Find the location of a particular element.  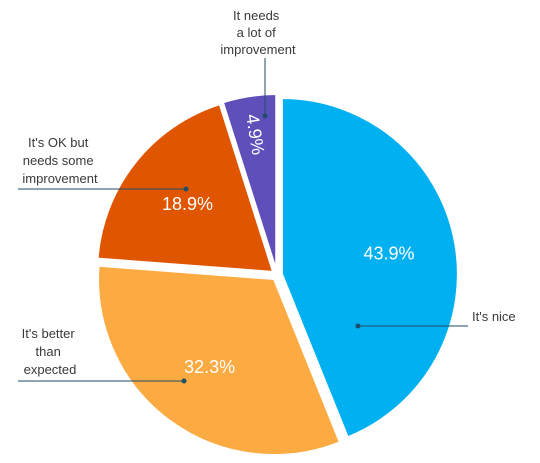

callout-text-its-nice: It's nice is located at coordinates (494, 316).